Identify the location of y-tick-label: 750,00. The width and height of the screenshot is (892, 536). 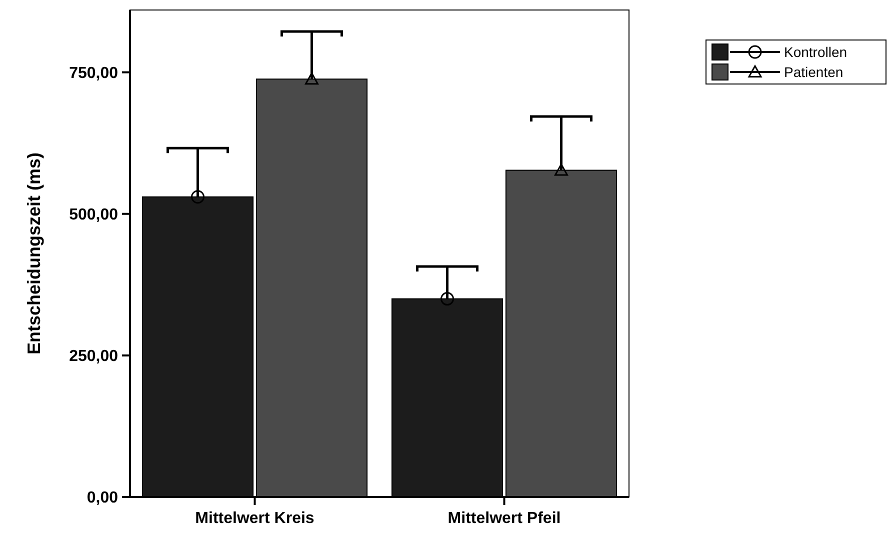
(93, 73).